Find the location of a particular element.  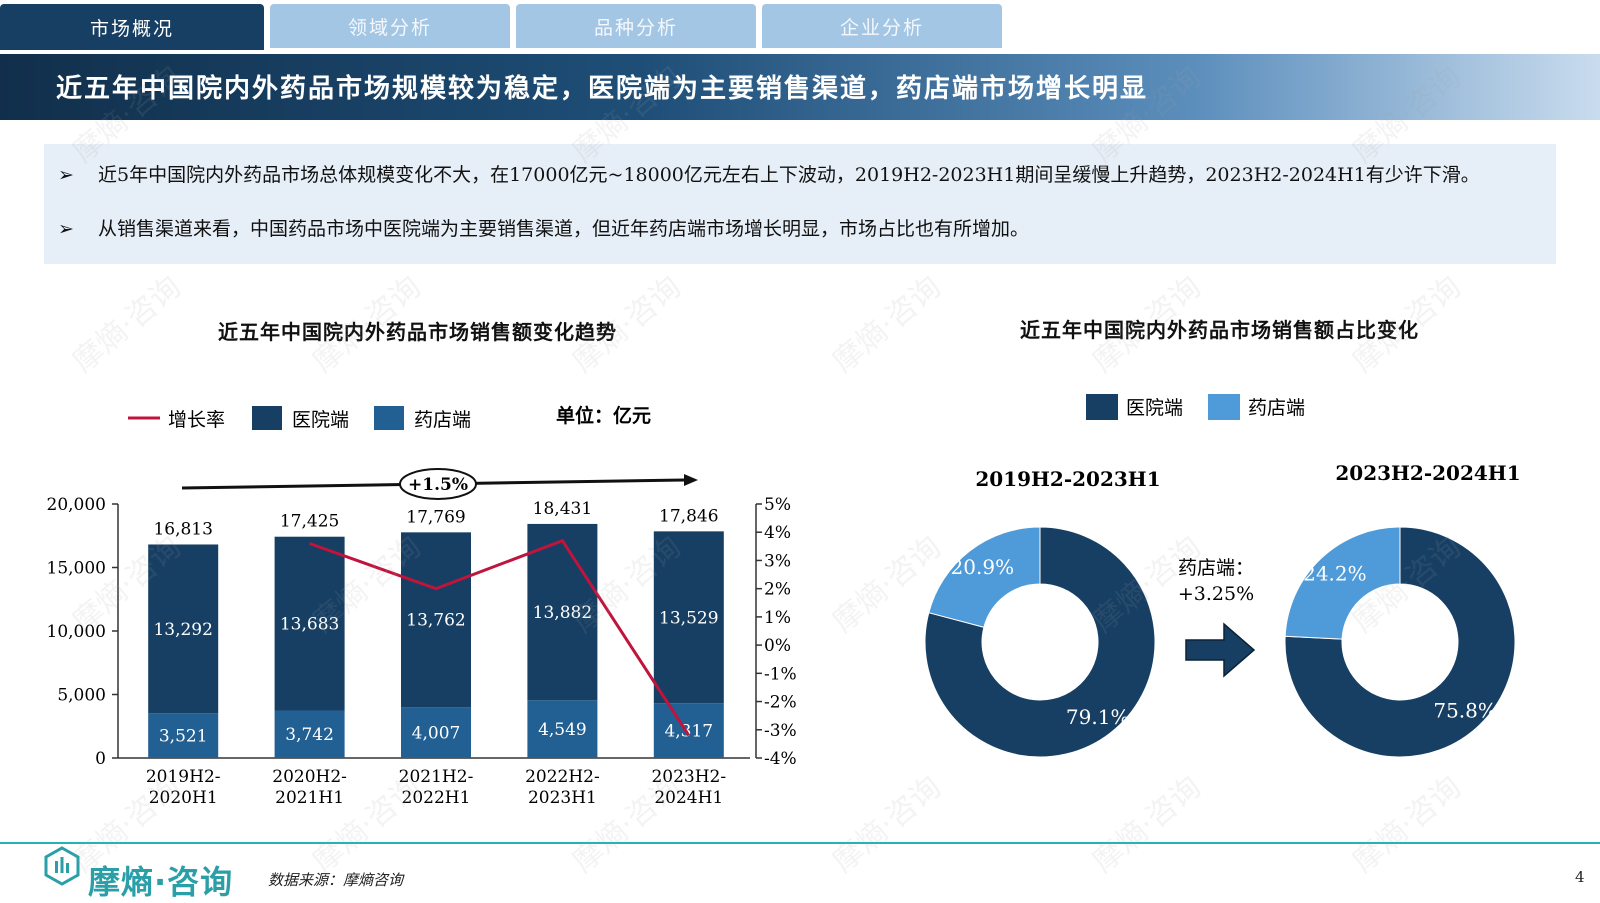

x-tick-label: 2022H1 is located at coordinates (436, 798).